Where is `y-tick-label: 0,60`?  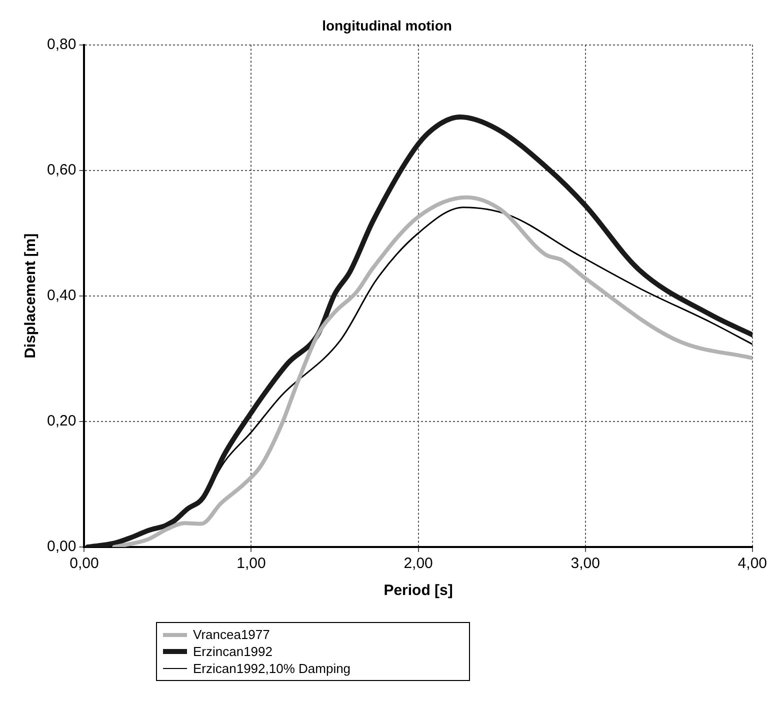
y-tick-label: 0,60 is located at coordinates (61, 169).